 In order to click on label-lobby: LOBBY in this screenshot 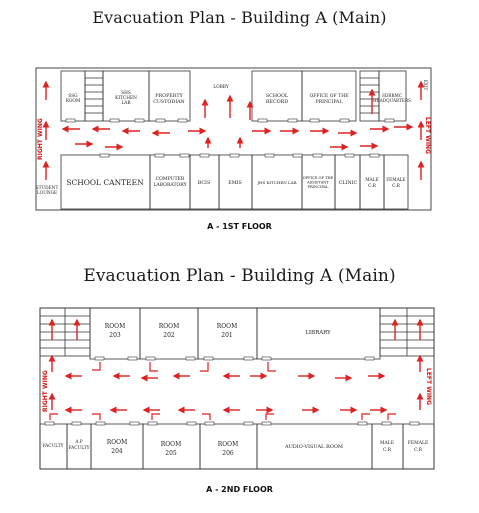, I will do `click(221, 87)`.